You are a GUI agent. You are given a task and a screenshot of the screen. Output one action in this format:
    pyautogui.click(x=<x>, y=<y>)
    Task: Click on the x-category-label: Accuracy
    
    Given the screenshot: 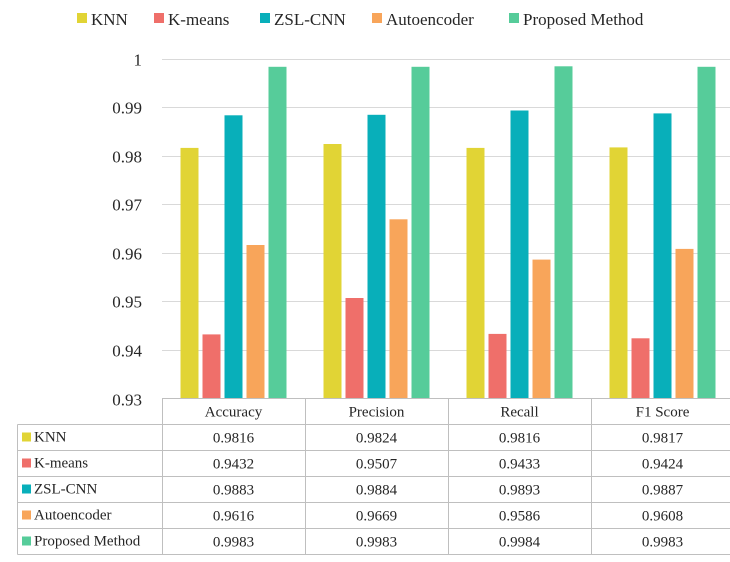 What is the action you would take?
    pyautogui.click(x=234, y=413)
    